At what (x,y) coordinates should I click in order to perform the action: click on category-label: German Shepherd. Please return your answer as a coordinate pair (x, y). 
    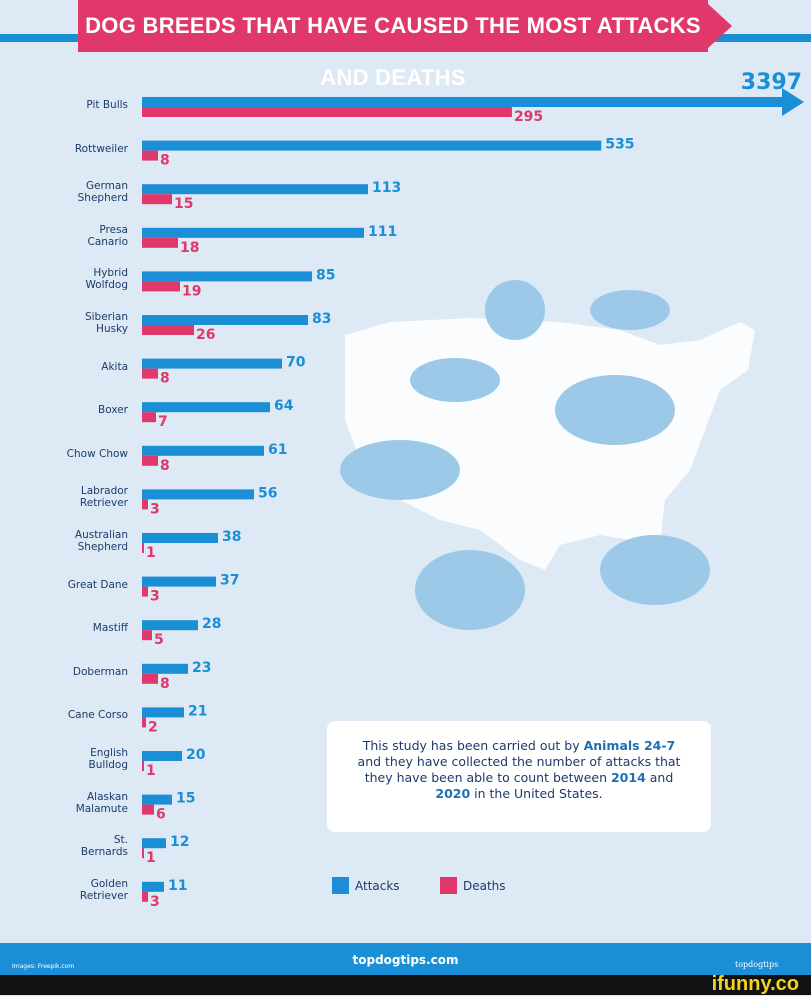
    Looking at the image, I should click on (89, 192).